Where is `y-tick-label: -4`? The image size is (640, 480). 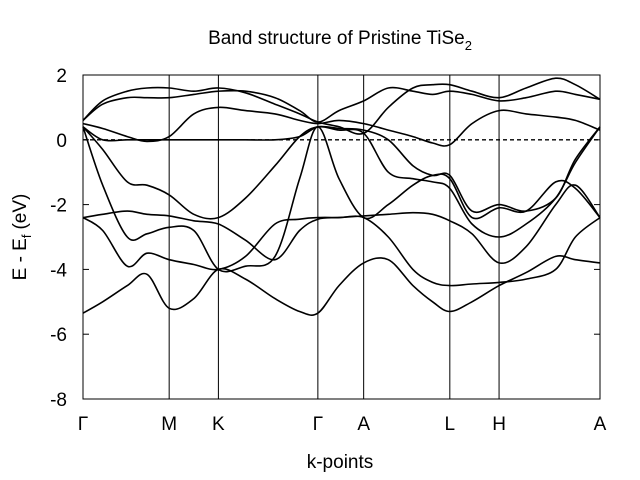
y-tick-label: -4 is located at coordinates (58, 270).